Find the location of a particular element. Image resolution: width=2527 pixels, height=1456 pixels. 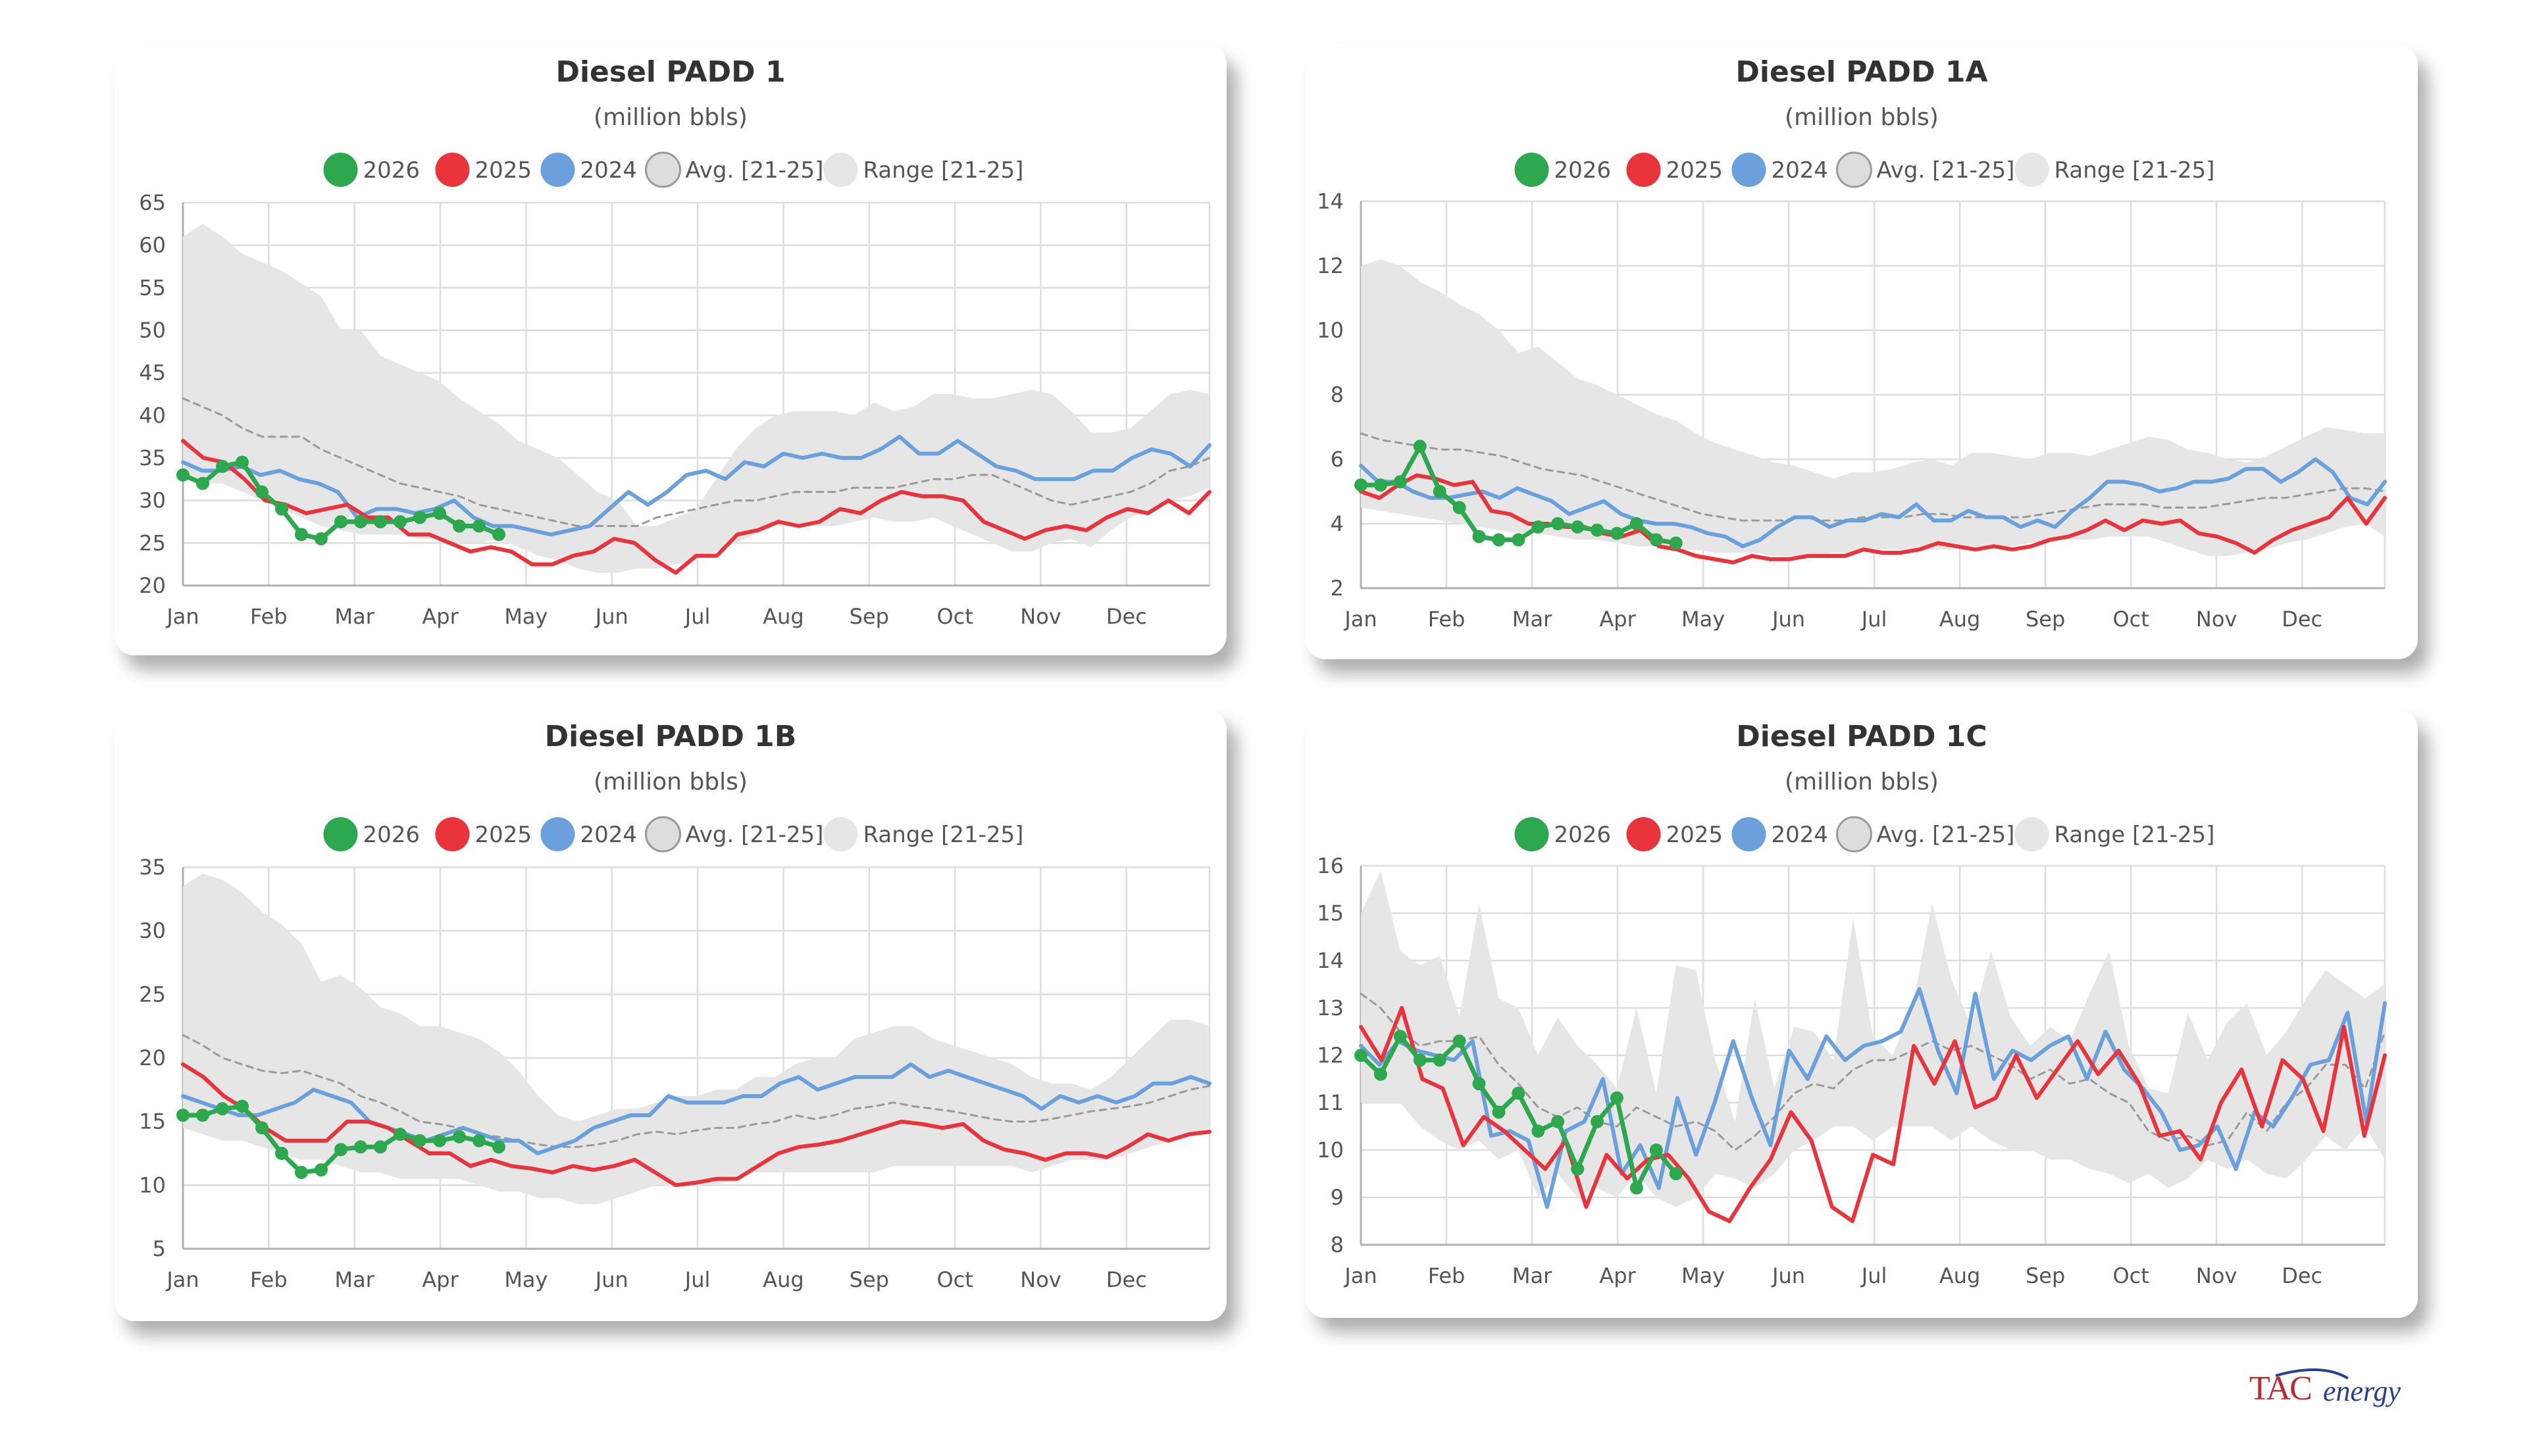

chart-title: Diesel PADD 1 is located at coordinates (670, 72).